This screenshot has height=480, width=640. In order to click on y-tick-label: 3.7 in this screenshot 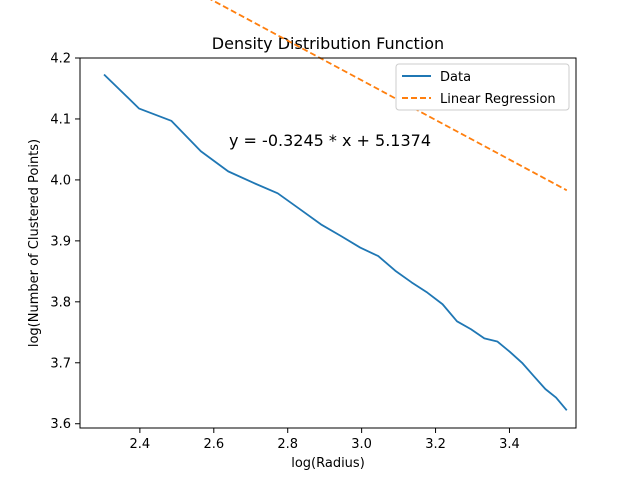, I will do `click(60, 363)`.